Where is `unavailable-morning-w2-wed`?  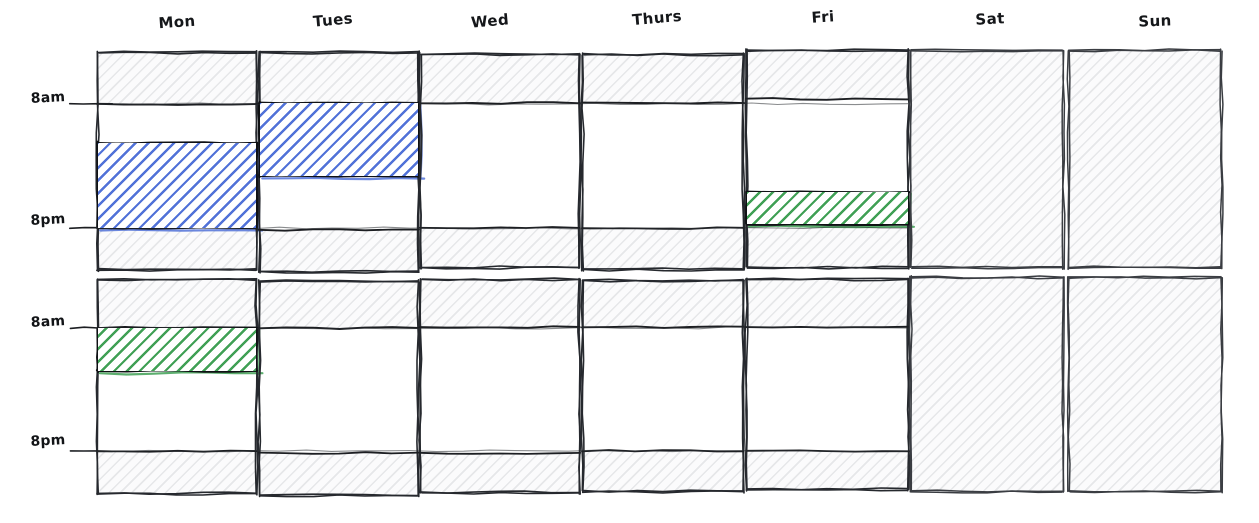 unavailable-morning-w2-wed is located at coordinates (500, 303).